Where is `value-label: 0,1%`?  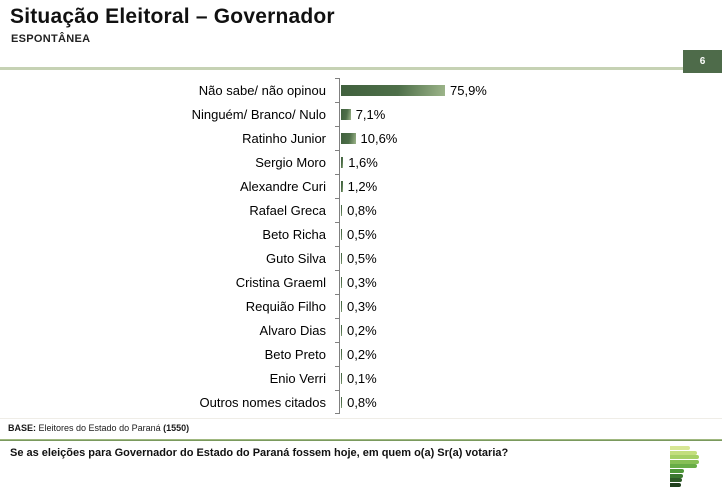 value-label: 0,1% is located at coordinates (362, 378).